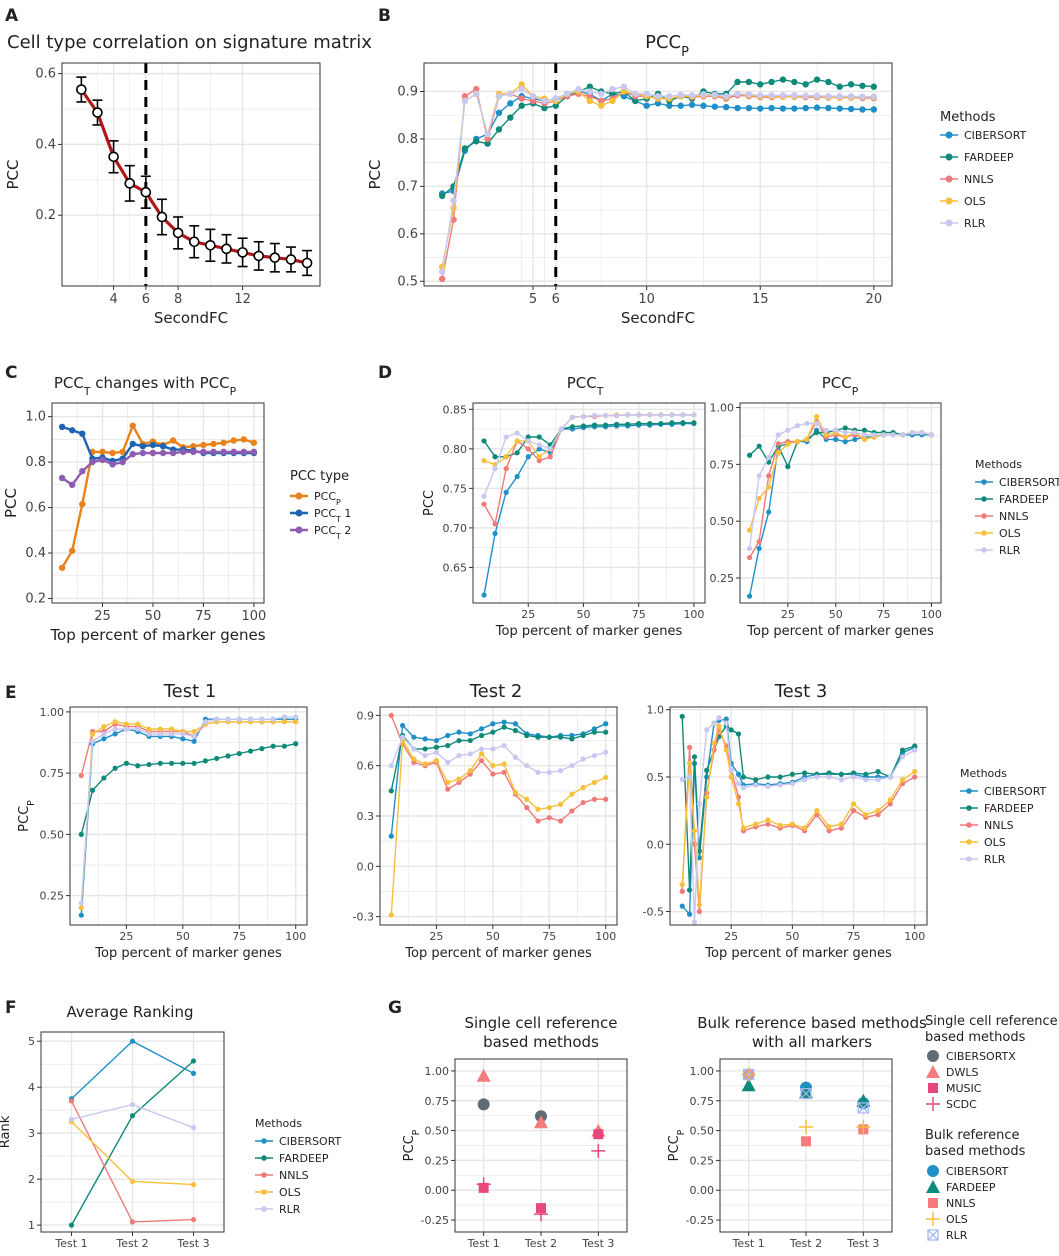 The width and height of the screenshot is (1059, 1256). I want to click on x-tick-label: 50, so click(792, 936).